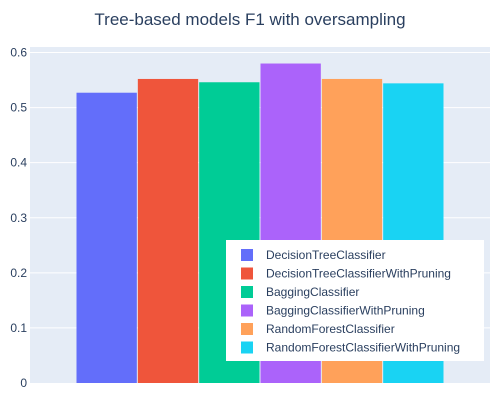  Describe the element at coordinates (18, 108) in the screenshot. I see `y-tick-label: 0.5` at that location.